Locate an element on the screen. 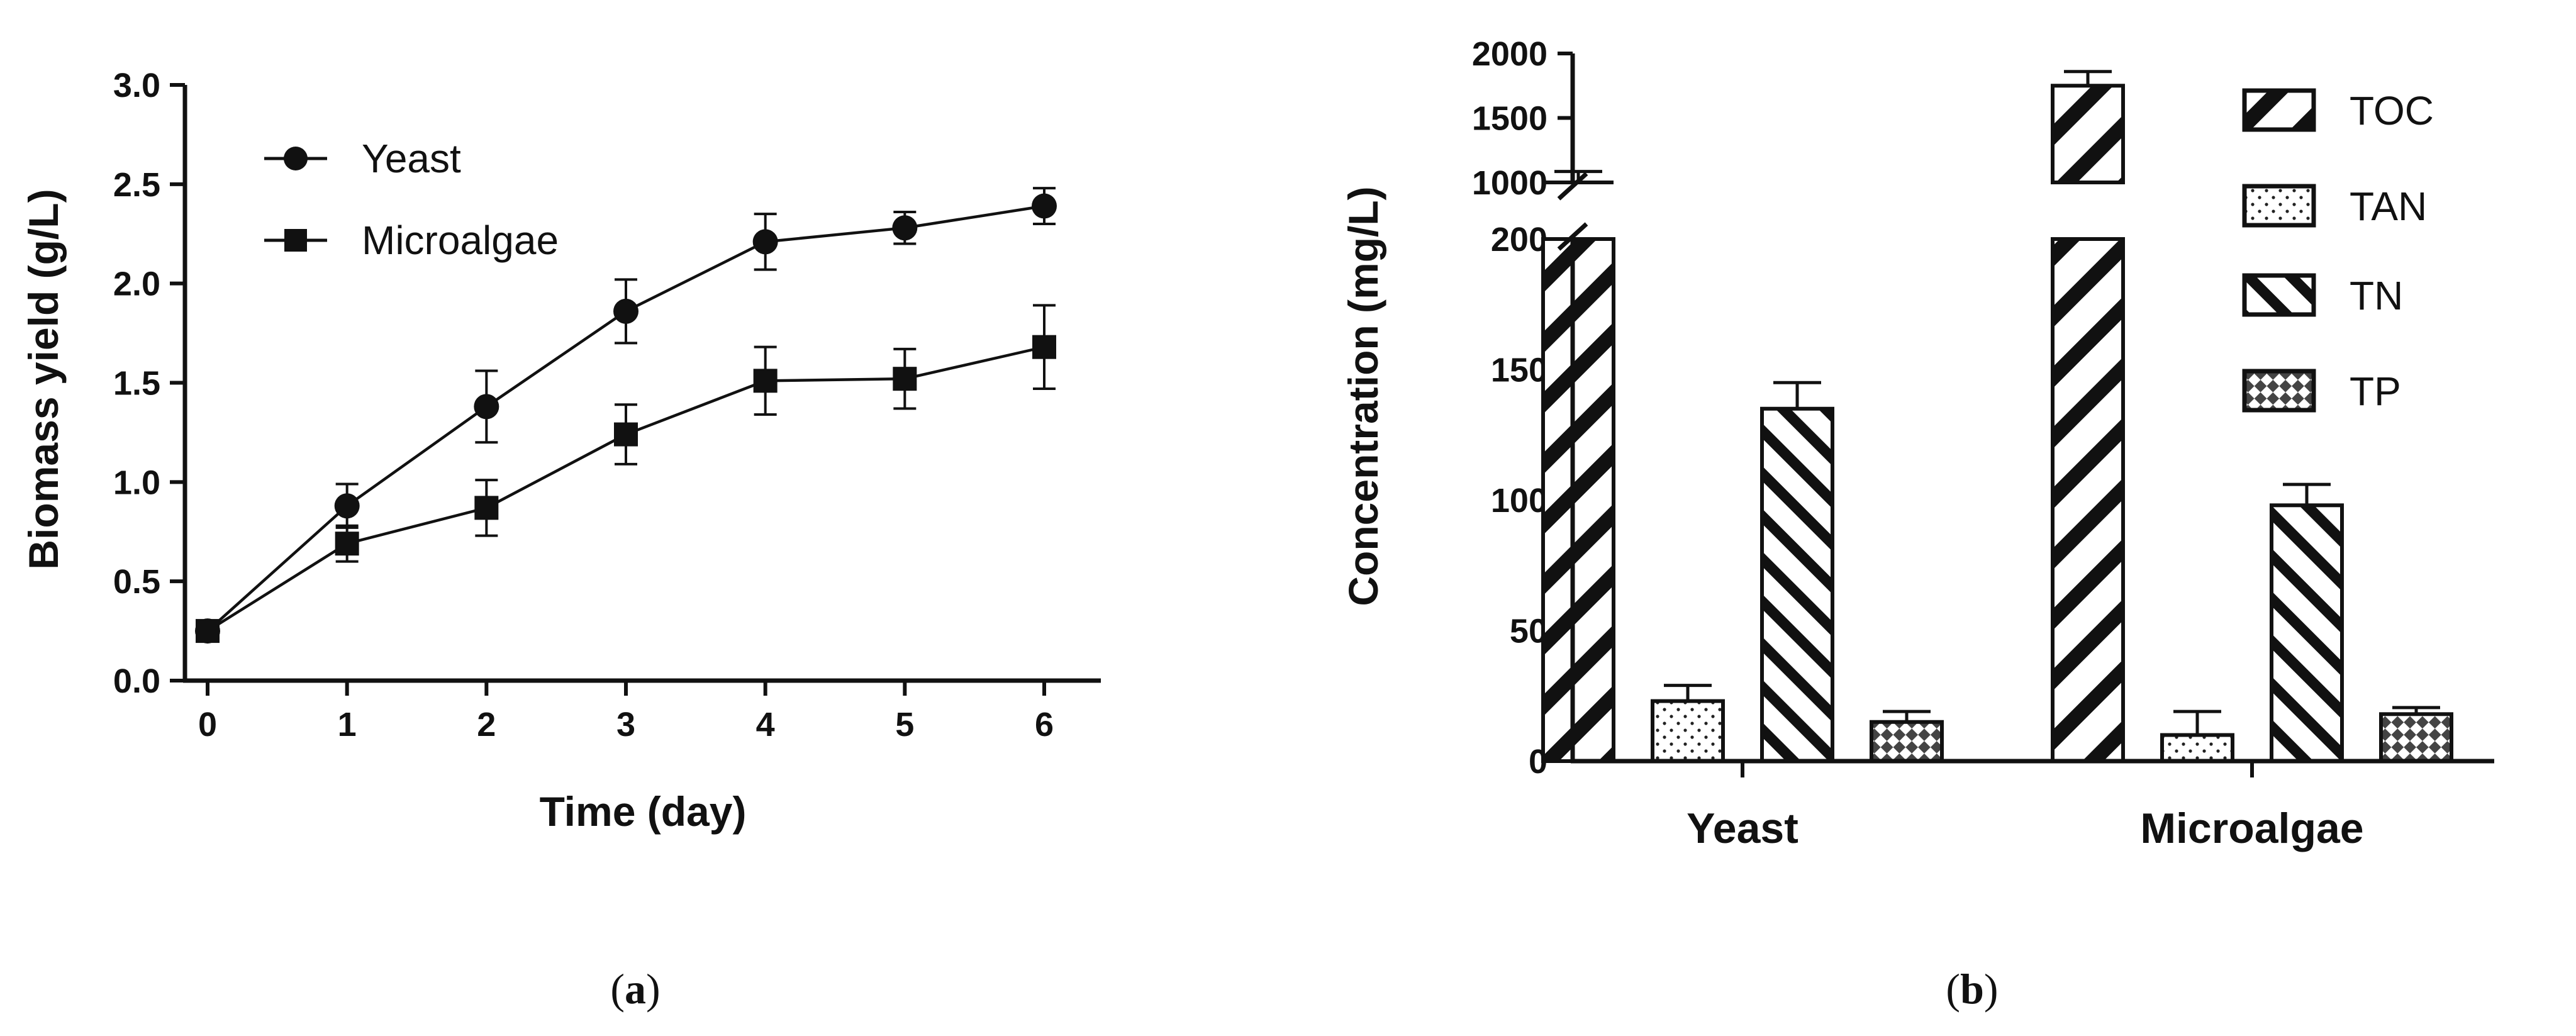 Image resolution: width=2576 pixels, height=1036 pixels. y-tick-label: 100 is located at coordinates (1519, 501).